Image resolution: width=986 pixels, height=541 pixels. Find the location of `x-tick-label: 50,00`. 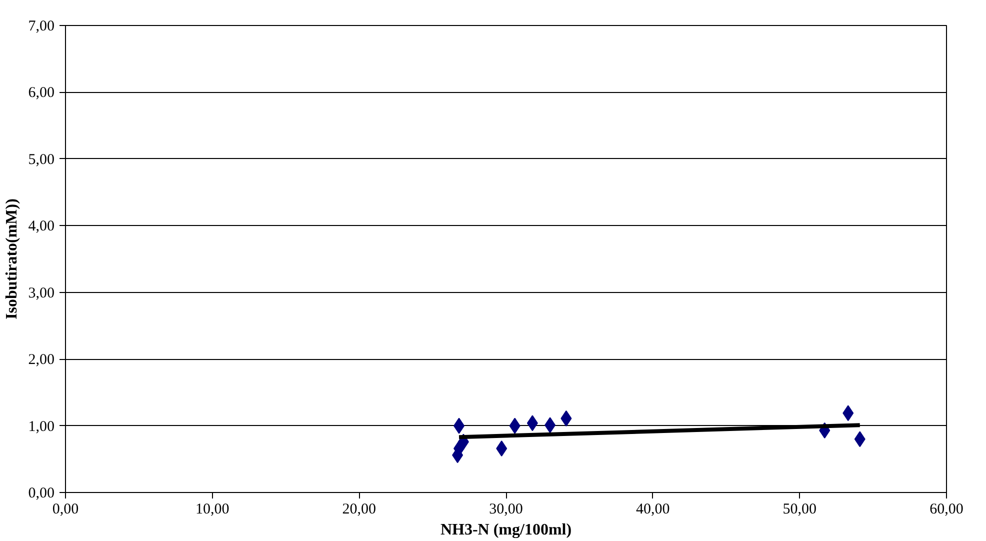

x-tick-label: 50,00 is located at coordinates (799, 510).